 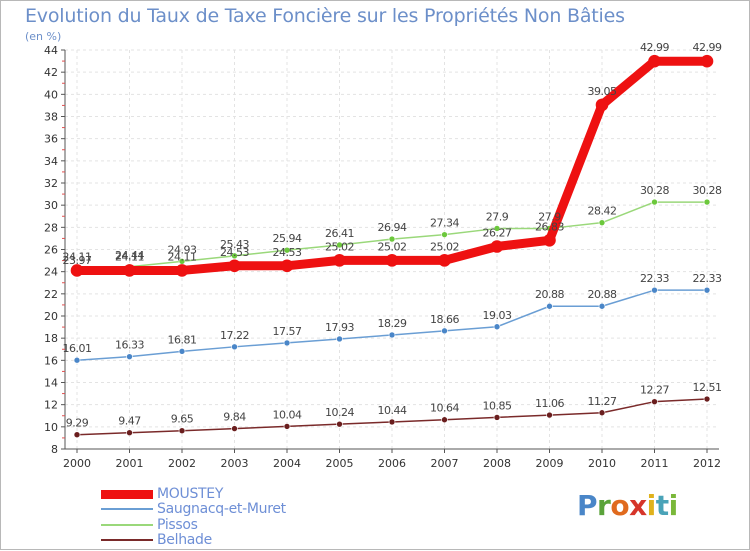 I want to click on x-tick-label: 2003, so click(x=235, y=463).